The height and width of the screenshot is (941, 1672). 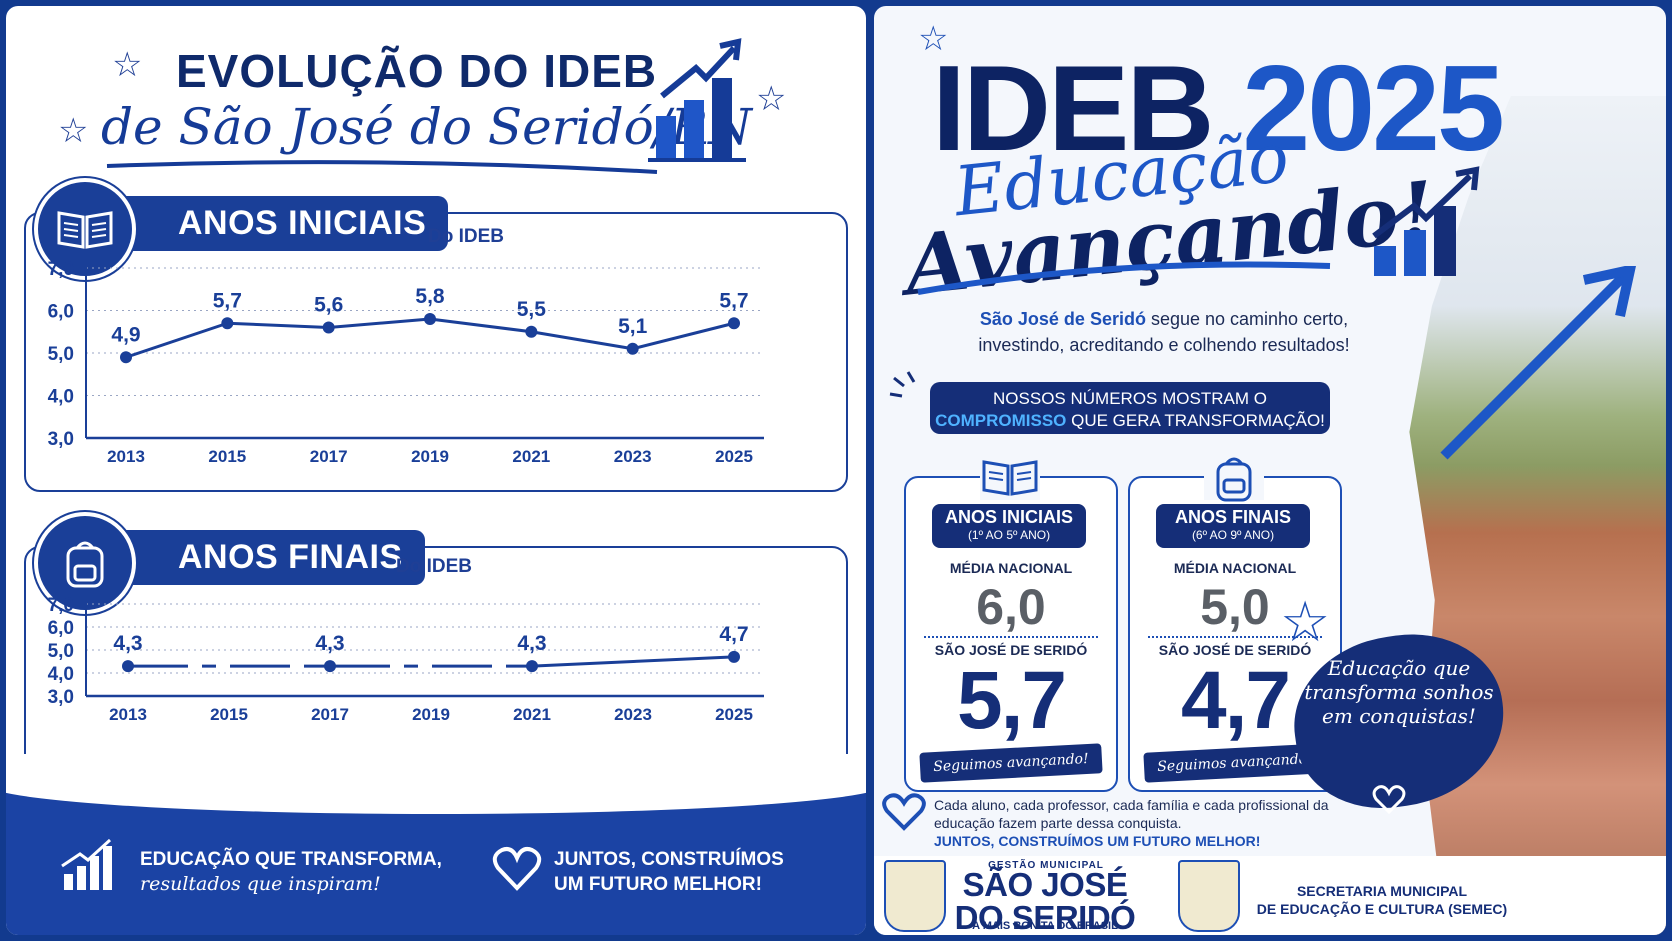 What do you see at coordinates (1011, 763) in the screenshot?
I see `card-tagline: Seguimos avançando!` at bounding box center [1011, 763].